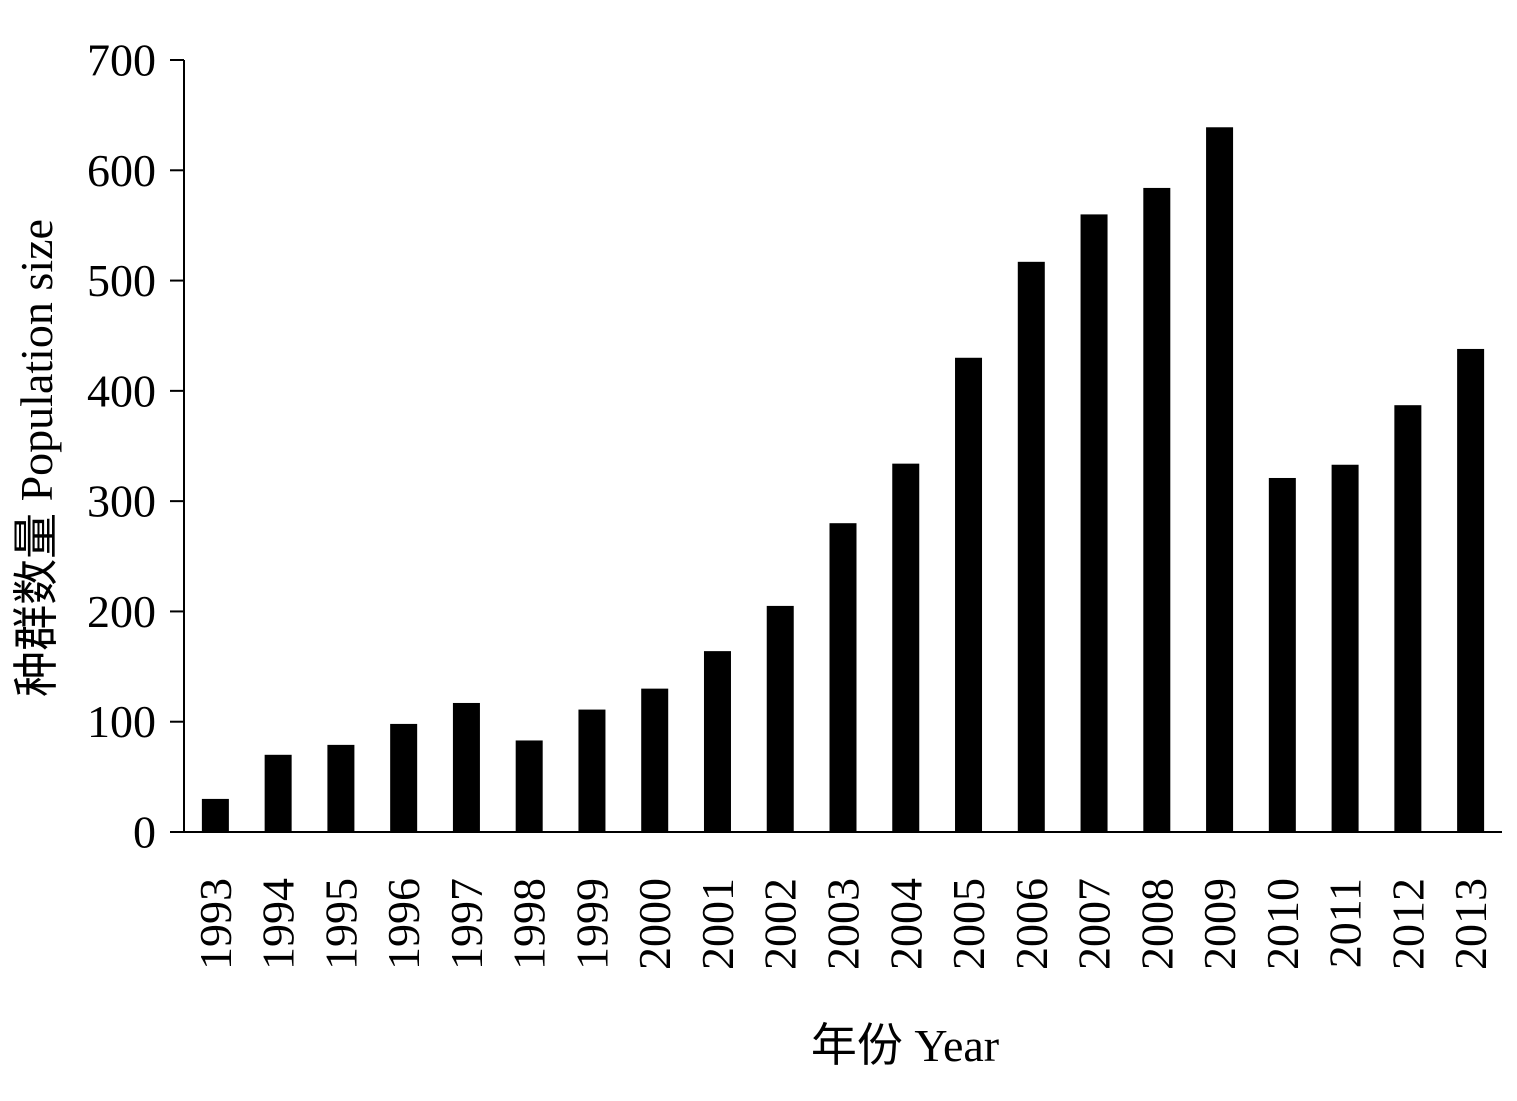  I want to click on x-axis-title: 年份 Year, so click(905, 1045).